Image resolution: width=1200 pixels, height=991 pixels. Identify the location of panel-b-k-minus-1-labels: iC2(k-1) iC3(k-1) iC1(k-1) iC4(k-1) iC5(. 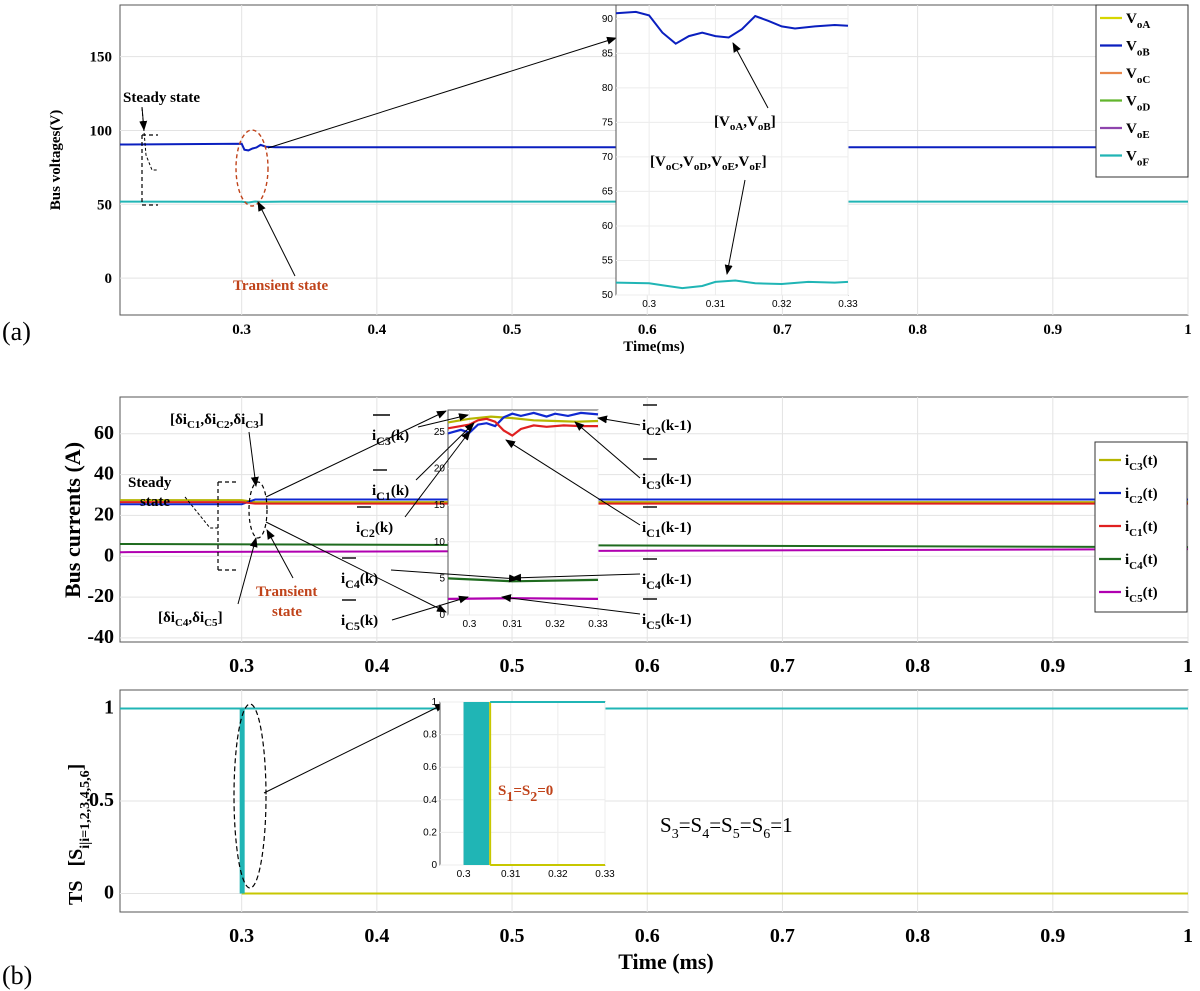
(596, 518).